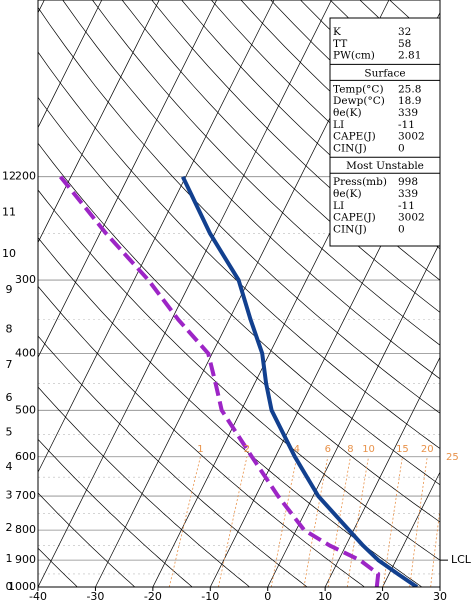 The width and height of the screenshot is (474, 602). Describe the element at coordinates (409, 89) in the screenshot. I see `row-value: 25.8` at that location.